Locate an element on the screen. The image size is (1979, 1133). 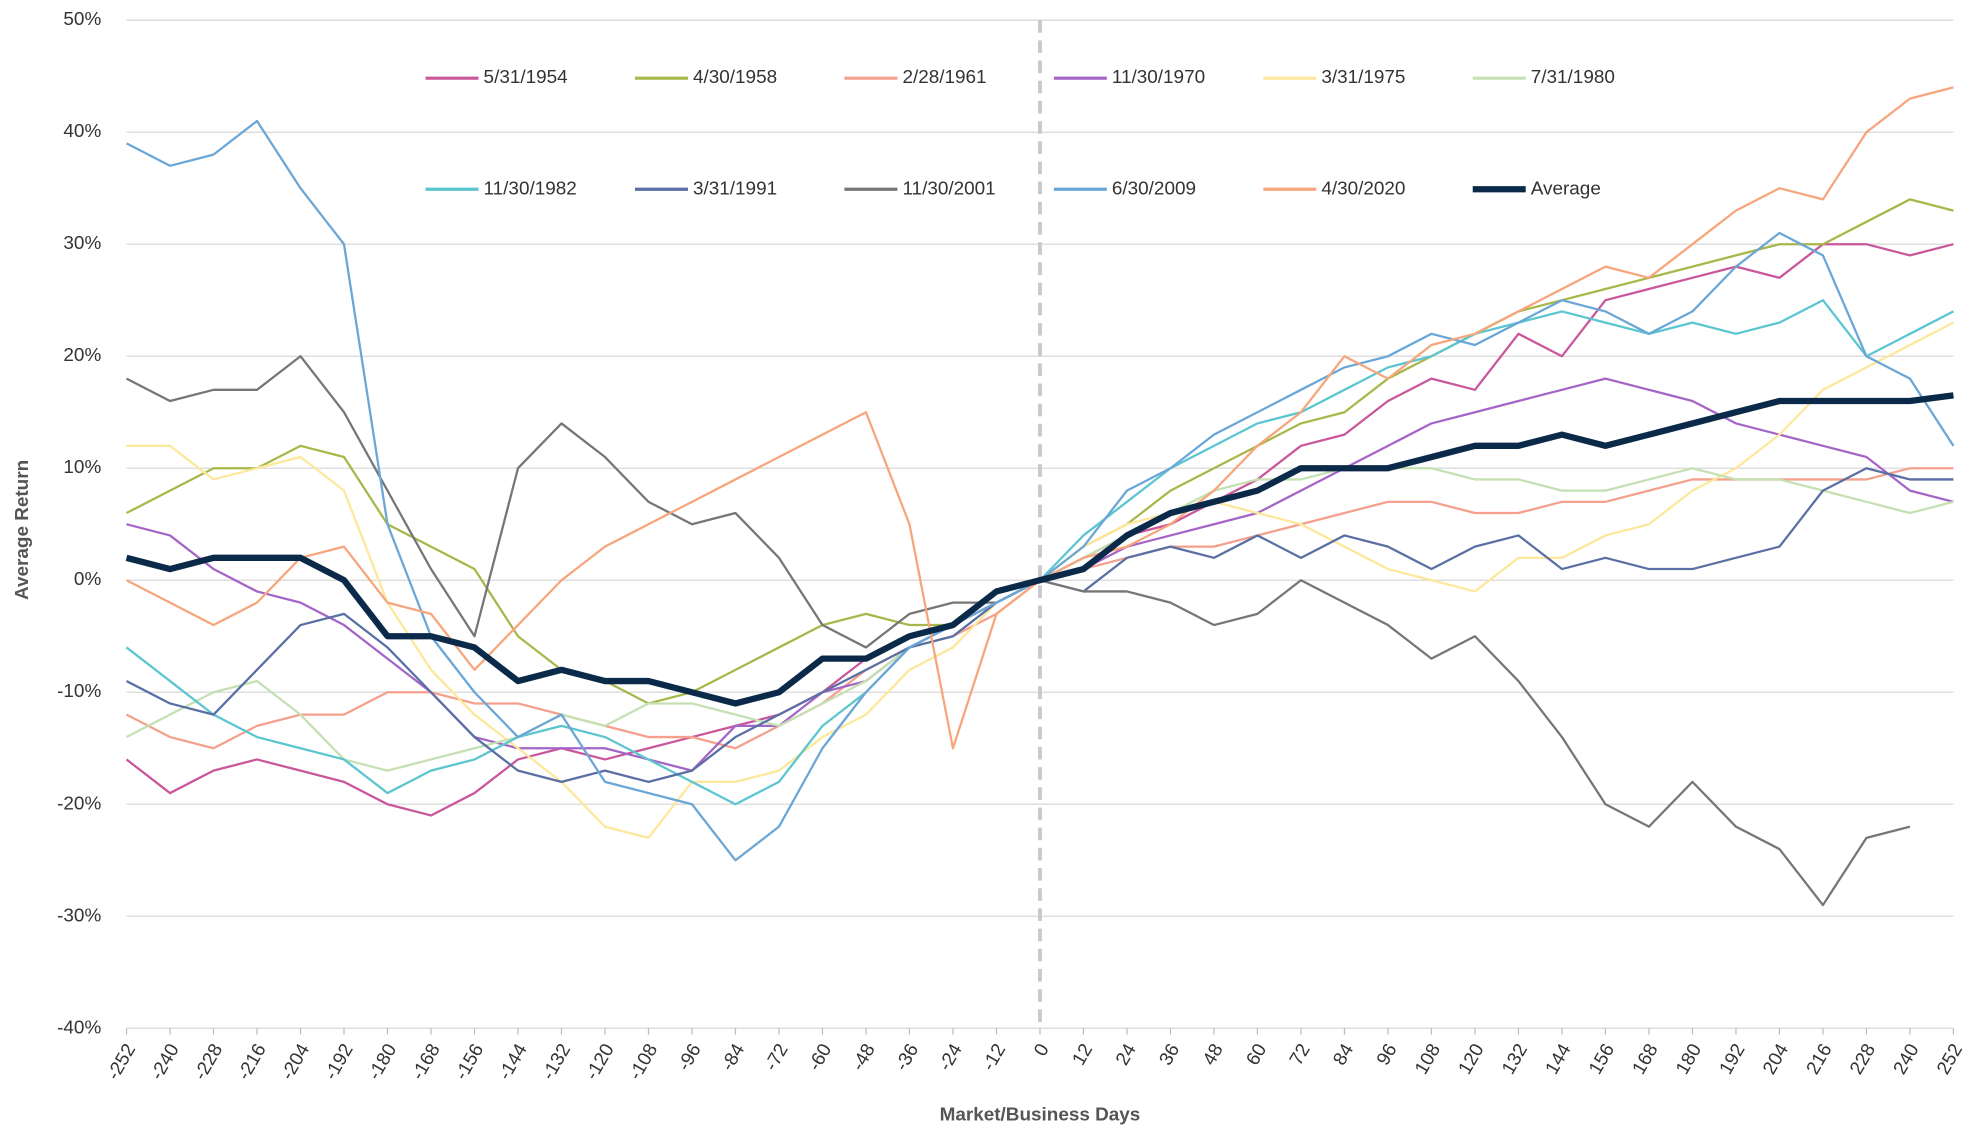
x-tick-label: 12 is located at coordinates (1082, 1054).